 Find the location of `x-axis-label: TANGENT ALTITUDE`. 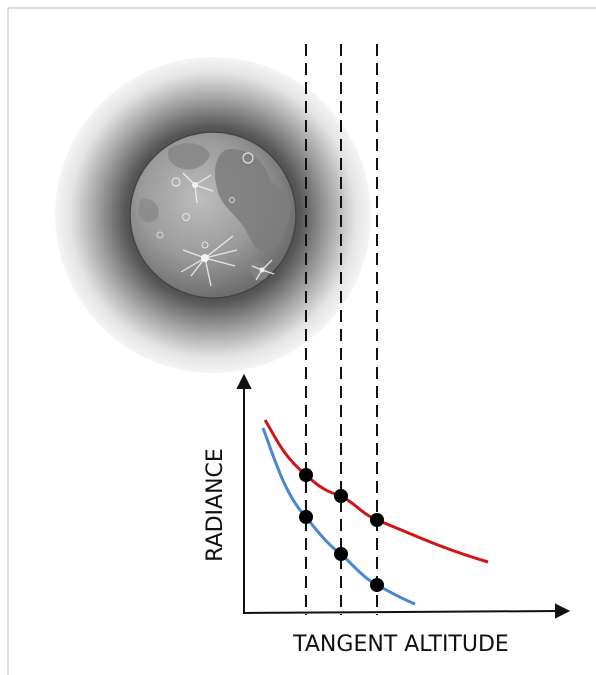

x-axis-label: TANGENT ALTITUDE is located at coordinates (400, 644).